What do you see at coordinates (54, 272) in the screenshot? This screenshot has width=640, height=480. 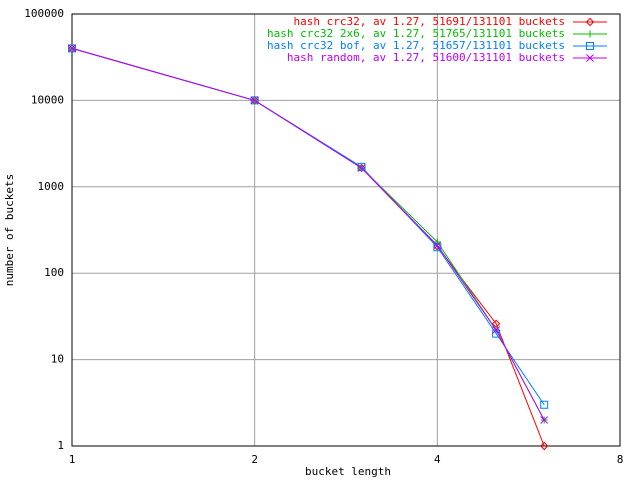 I see `y-tick-label: 100` at bounding box center [54, 272].